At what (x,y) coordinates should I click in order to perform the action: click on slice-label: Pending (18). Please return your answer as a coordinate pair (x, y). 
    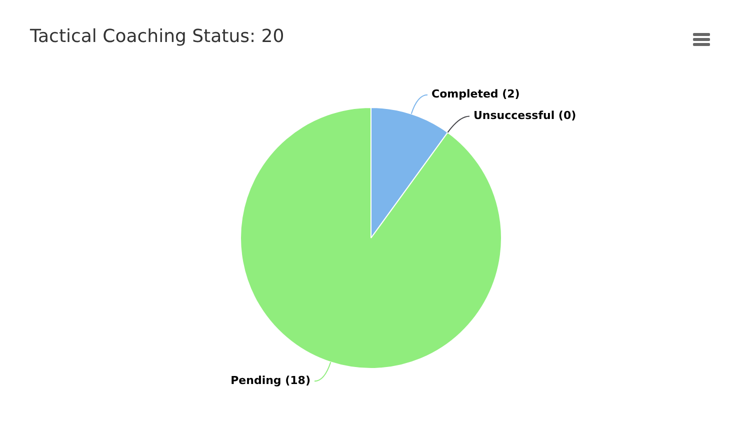
    Looking at the image, I should click on (270, 380).